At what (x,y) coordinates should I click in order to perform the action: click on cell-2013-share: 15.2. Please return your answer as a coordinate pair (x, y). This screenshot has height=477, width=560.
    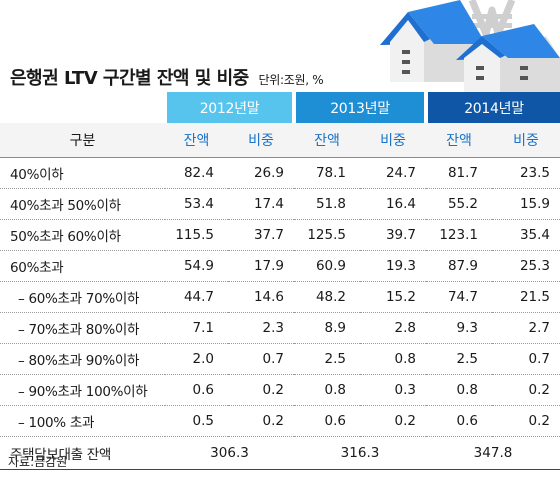
    Looking at the image, I should click on (393, 297).